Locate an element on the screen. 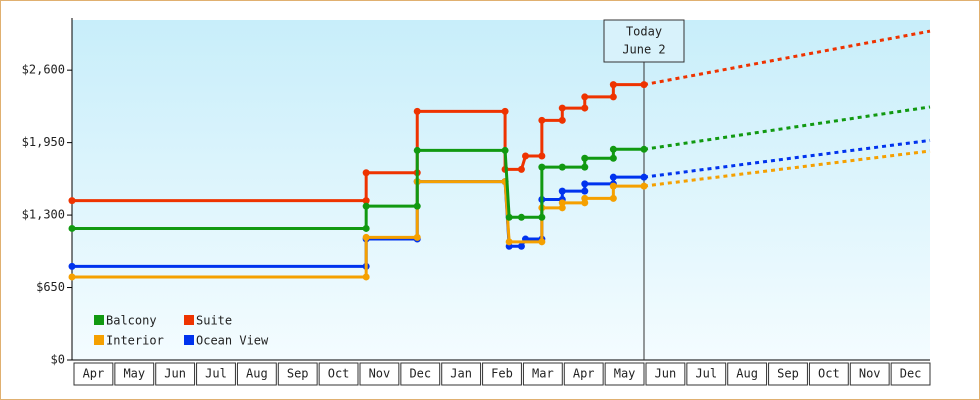 This screenshot has height=400, width=980. legend-label: Interior is located at coordinates (135, 341).